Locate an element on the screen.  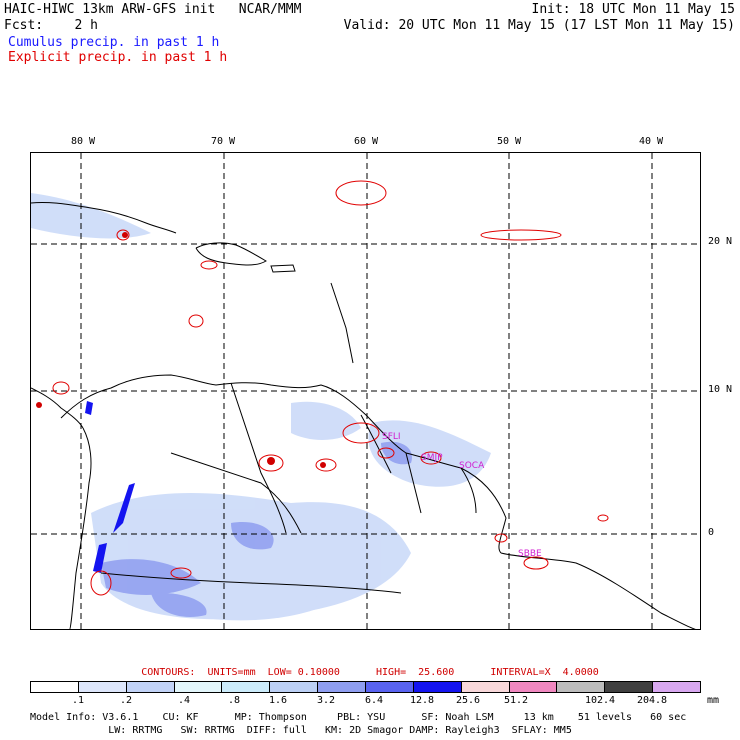
legend-tick: 51.2 is located at coordinates (516, 700).